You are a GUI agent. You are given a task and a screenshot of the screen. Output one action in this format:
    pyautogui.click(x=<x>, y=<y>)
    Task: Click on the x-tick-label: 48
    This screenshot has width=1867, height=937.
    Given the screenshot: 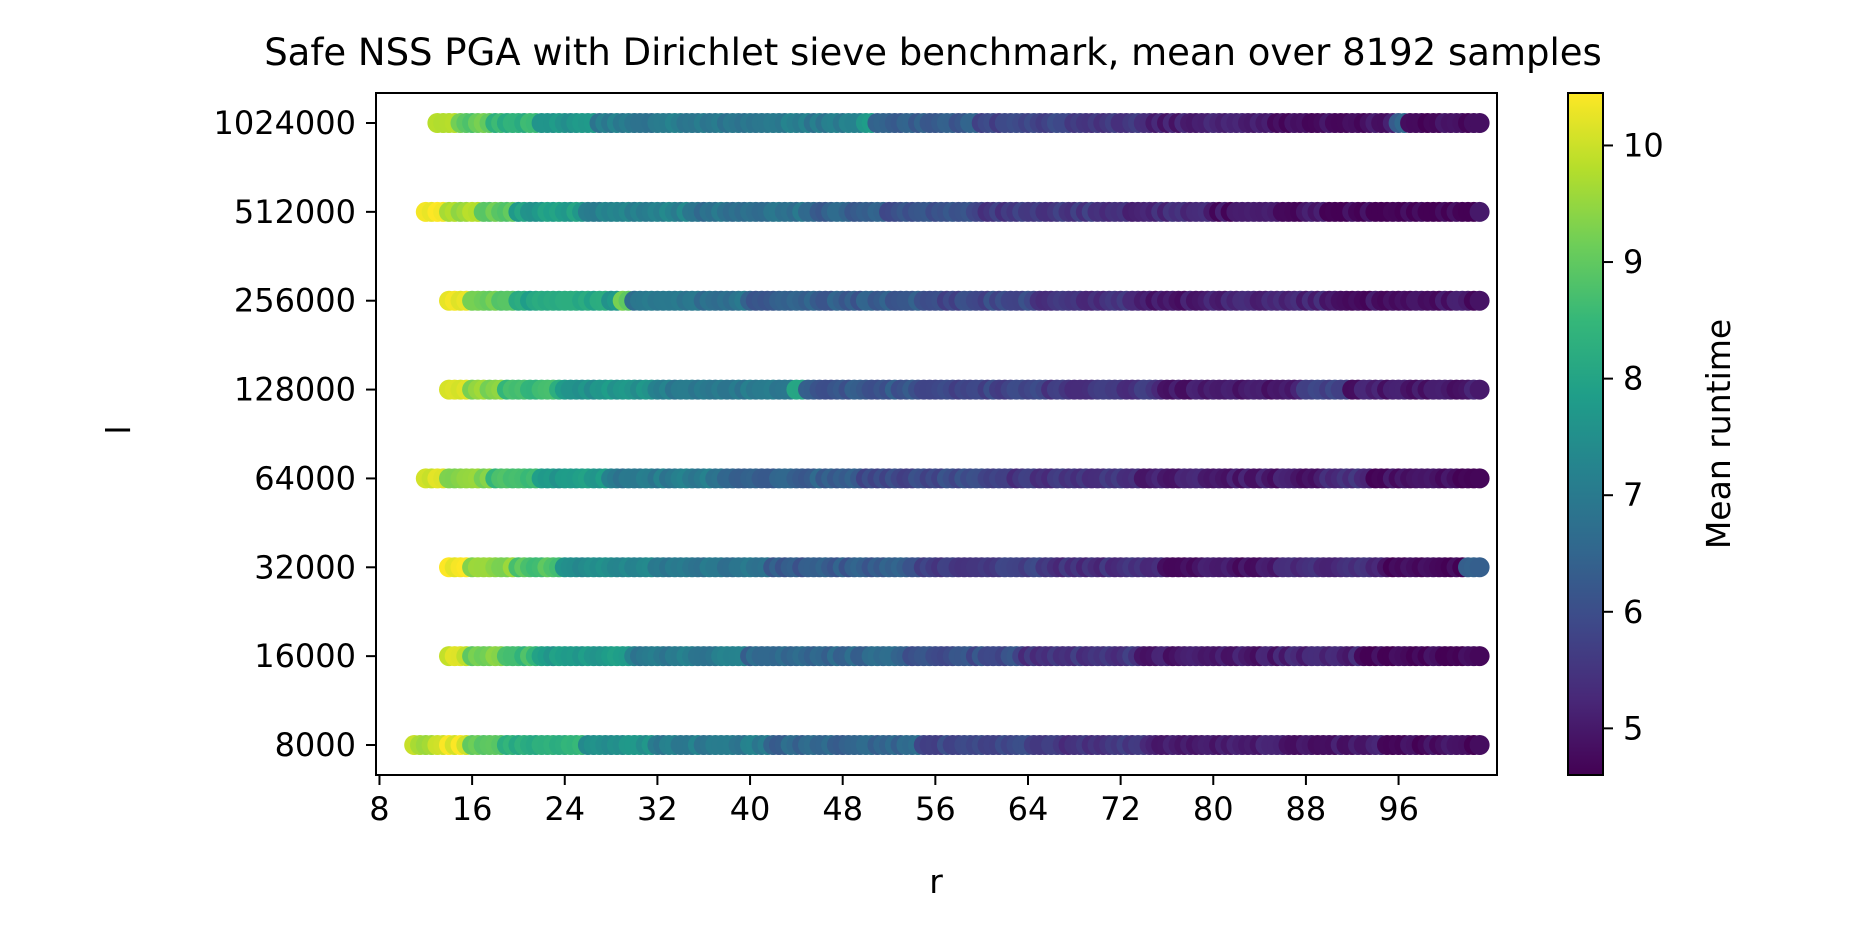 What is the action you would take?
    pyautogui.click(x=842, y=809)
    